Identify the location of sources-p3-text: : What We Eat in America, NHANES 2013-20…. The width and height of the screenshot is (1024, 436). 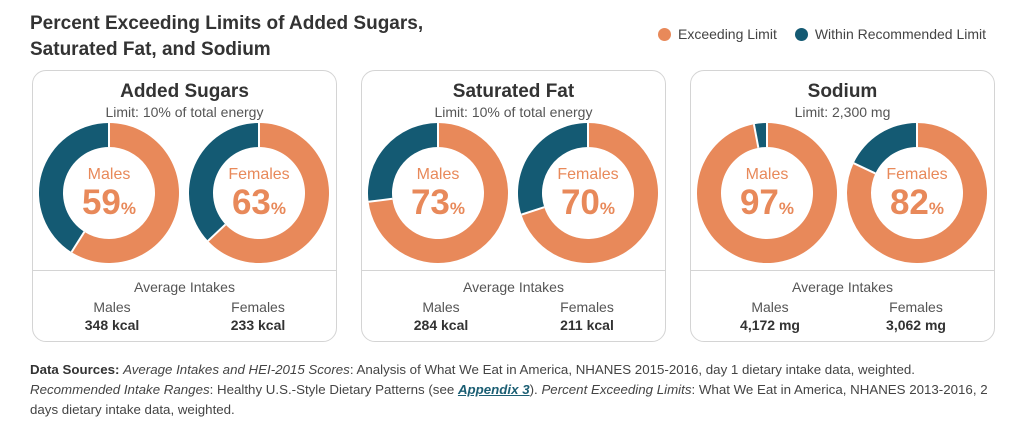
(509, 399).